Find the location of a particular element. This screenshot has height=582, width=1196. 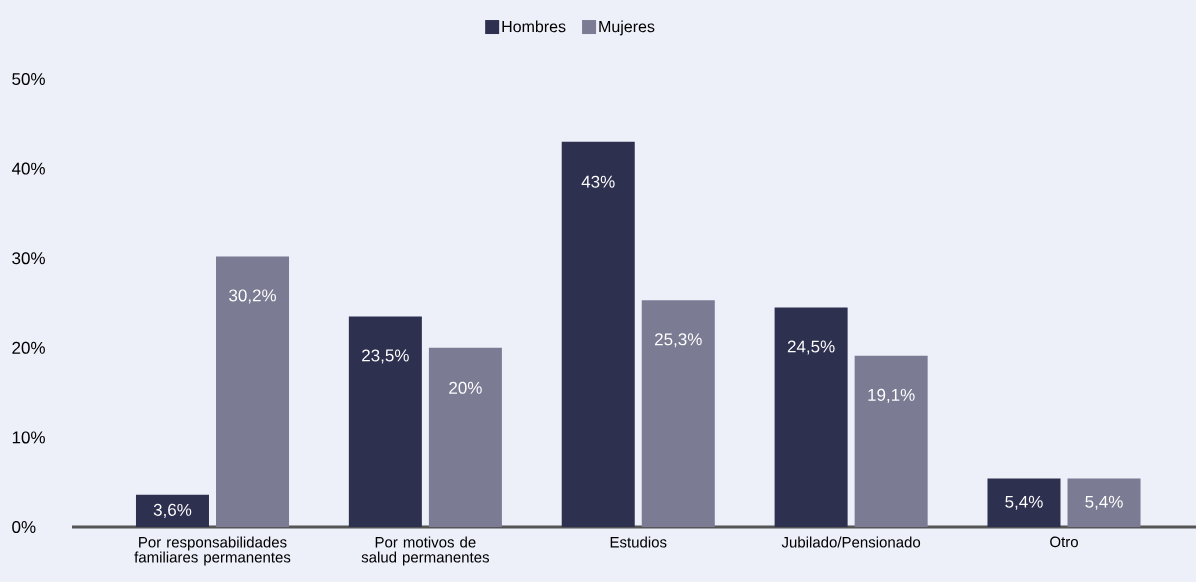

y-tick-label: 40% is located at coordinates (28, 168).